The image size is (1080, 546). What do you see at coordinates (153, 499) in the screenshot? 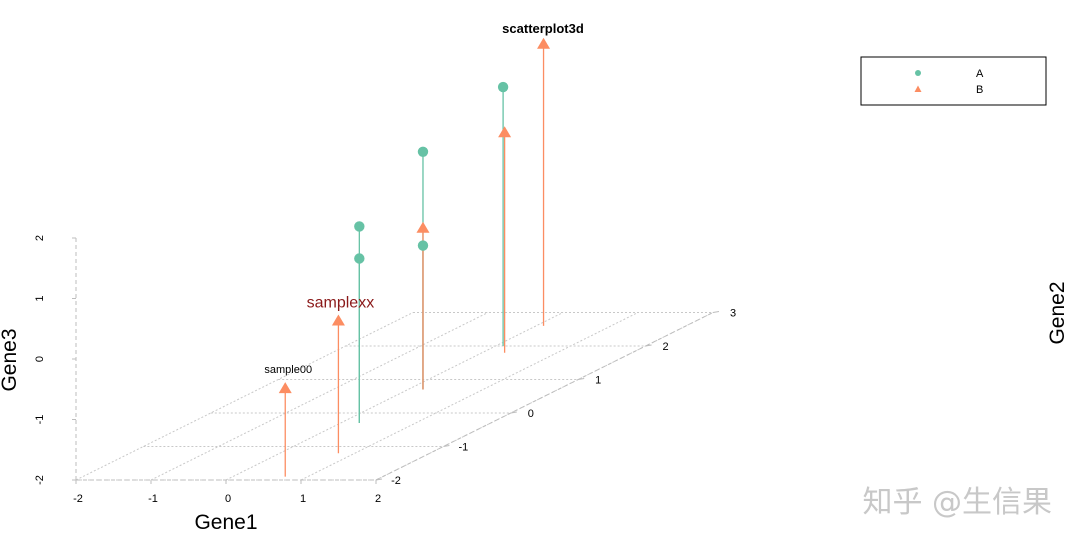
I see `x-tick-label: -1` at bounding box center [153, 499].